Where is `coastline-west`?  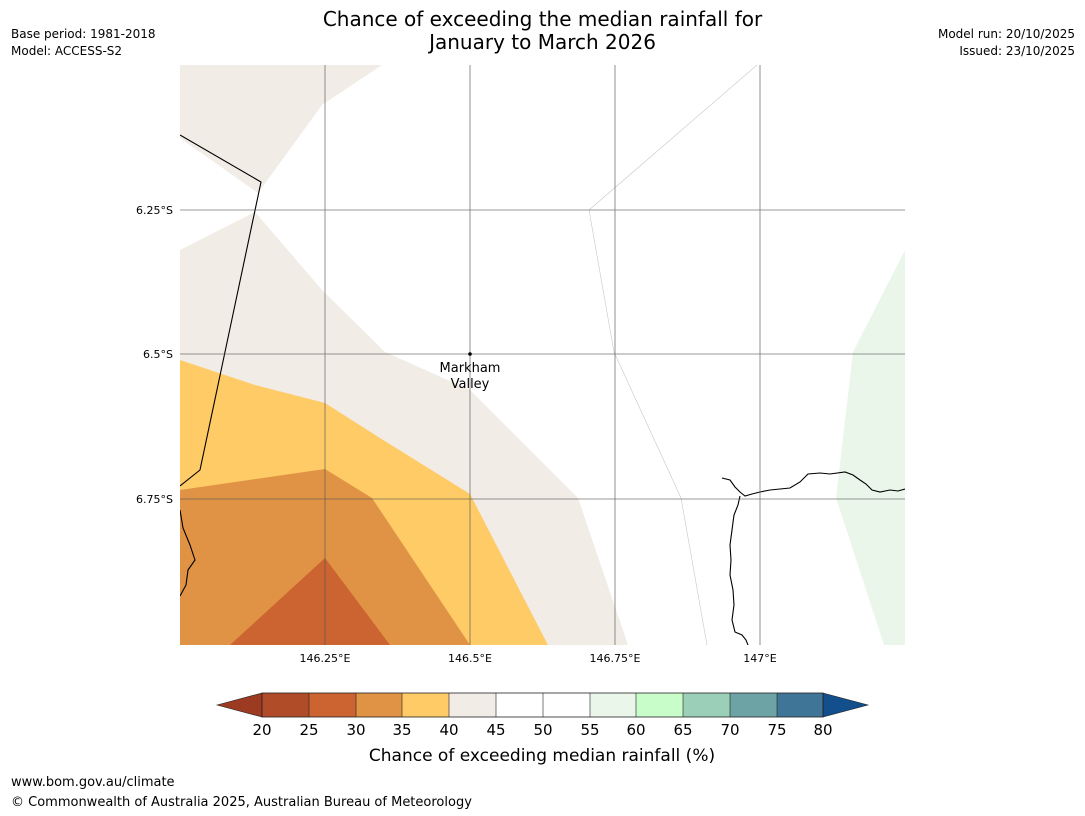
coastline-west is located at coordinates (188, 553).